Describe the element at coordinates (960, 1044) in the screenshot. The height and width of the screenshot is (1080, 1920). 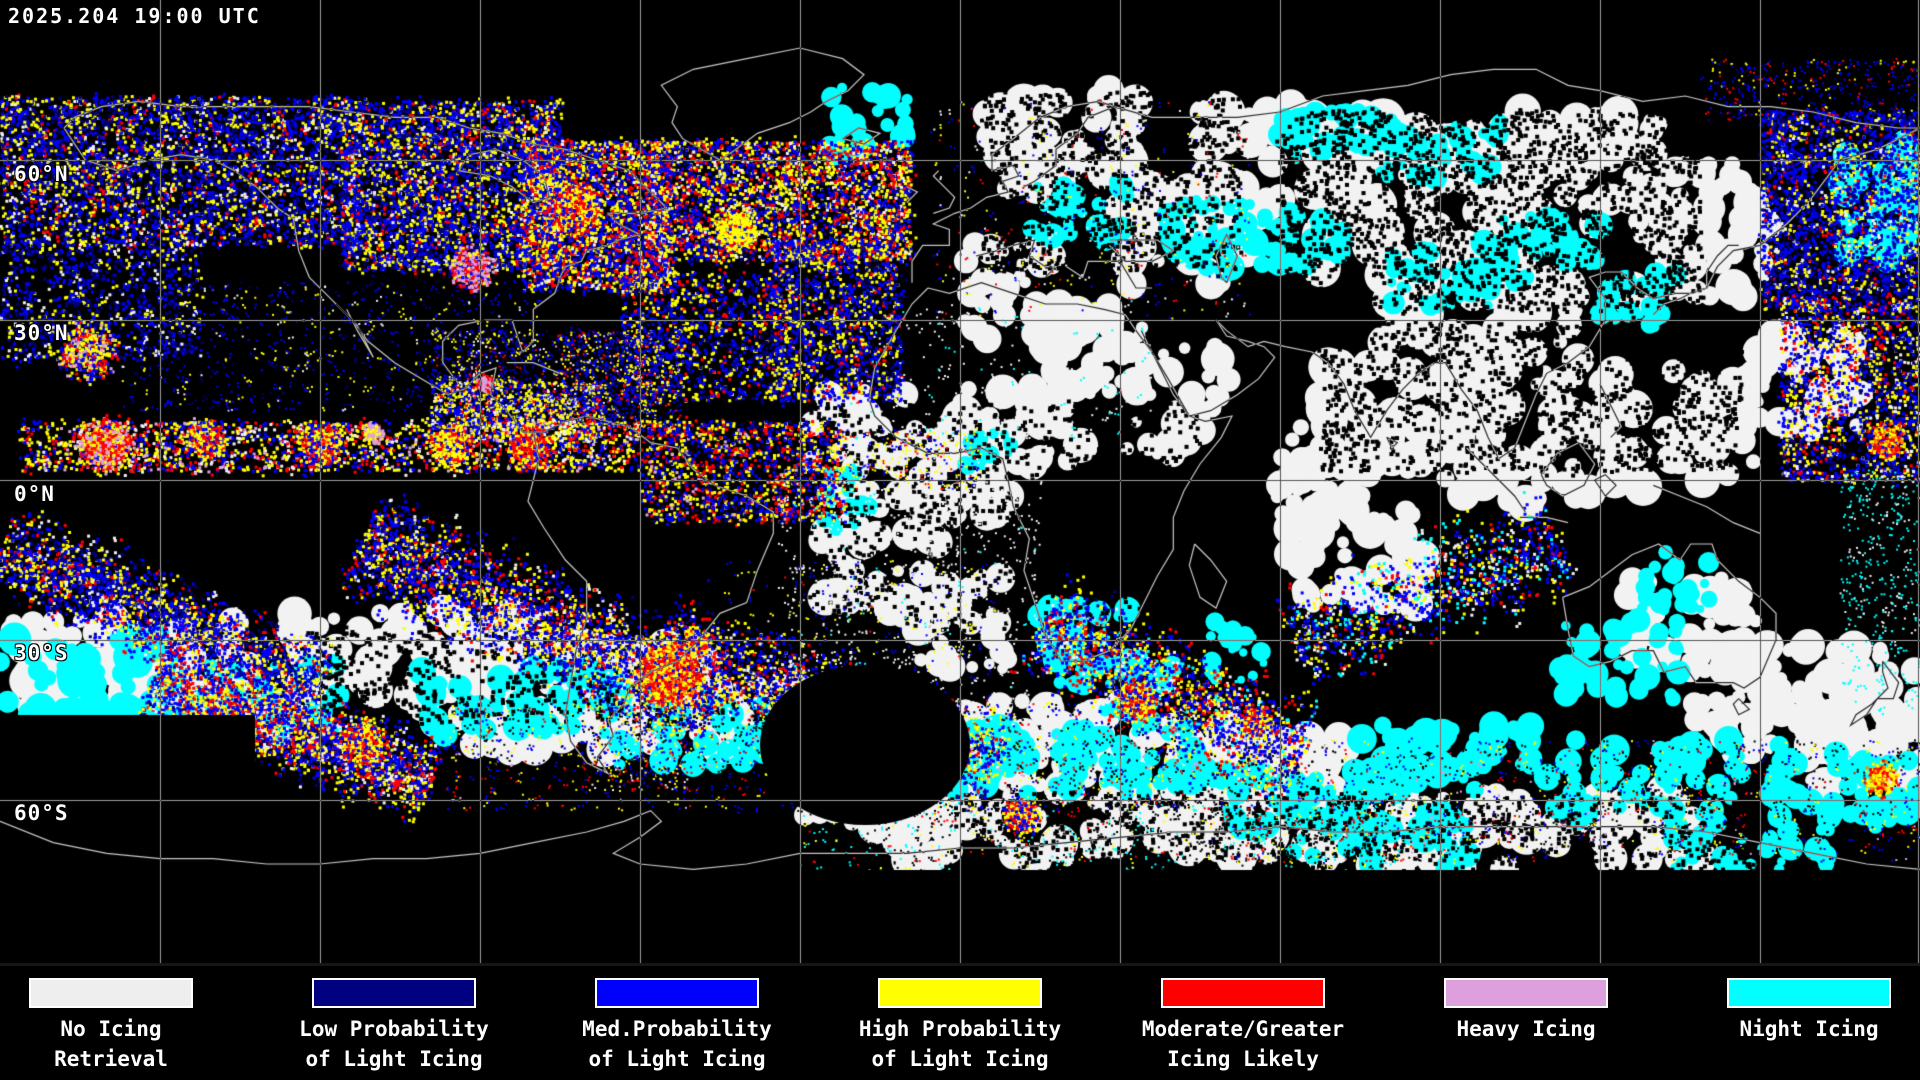
I see `legend-label: High Probability of Light Icing` at that location.